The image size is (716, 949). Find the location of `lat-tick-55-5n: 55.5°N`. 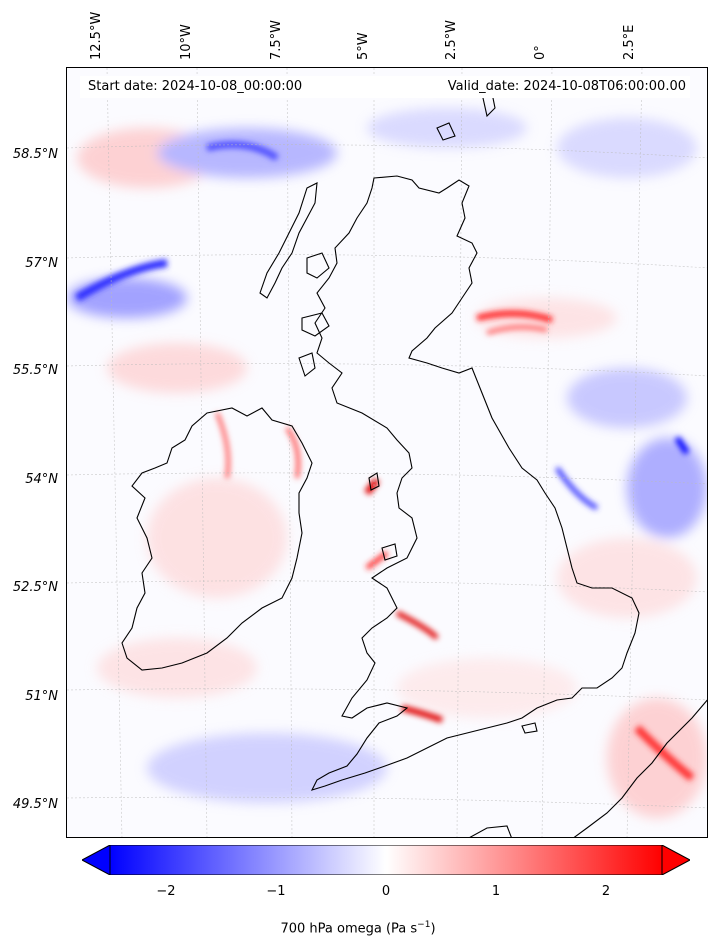

lat-tick-55-5n: 55.5°N is located at coordinates (35, 370).